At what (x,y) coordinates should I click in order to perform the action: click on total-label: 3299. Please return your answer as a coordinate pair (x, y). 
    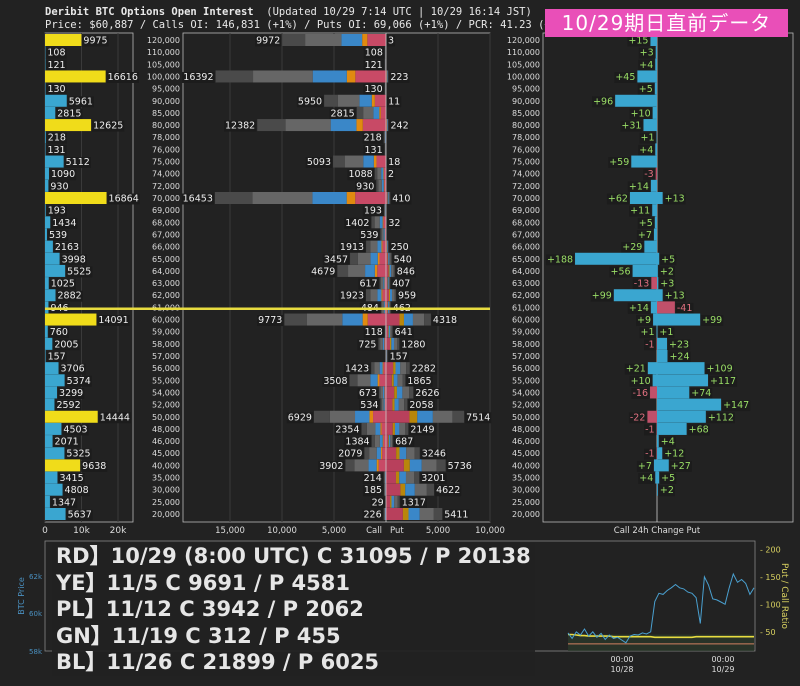
    Looking at the image, I should click on (71, 393).